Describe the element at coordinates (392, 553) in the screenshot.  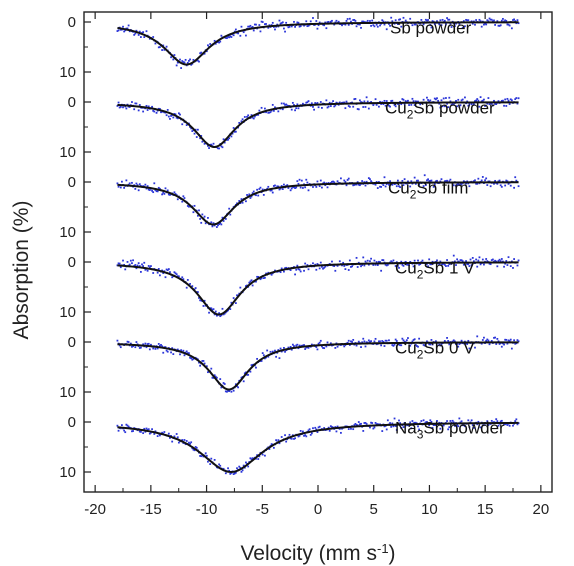
I see `x-axis-title-close: )` at that location.